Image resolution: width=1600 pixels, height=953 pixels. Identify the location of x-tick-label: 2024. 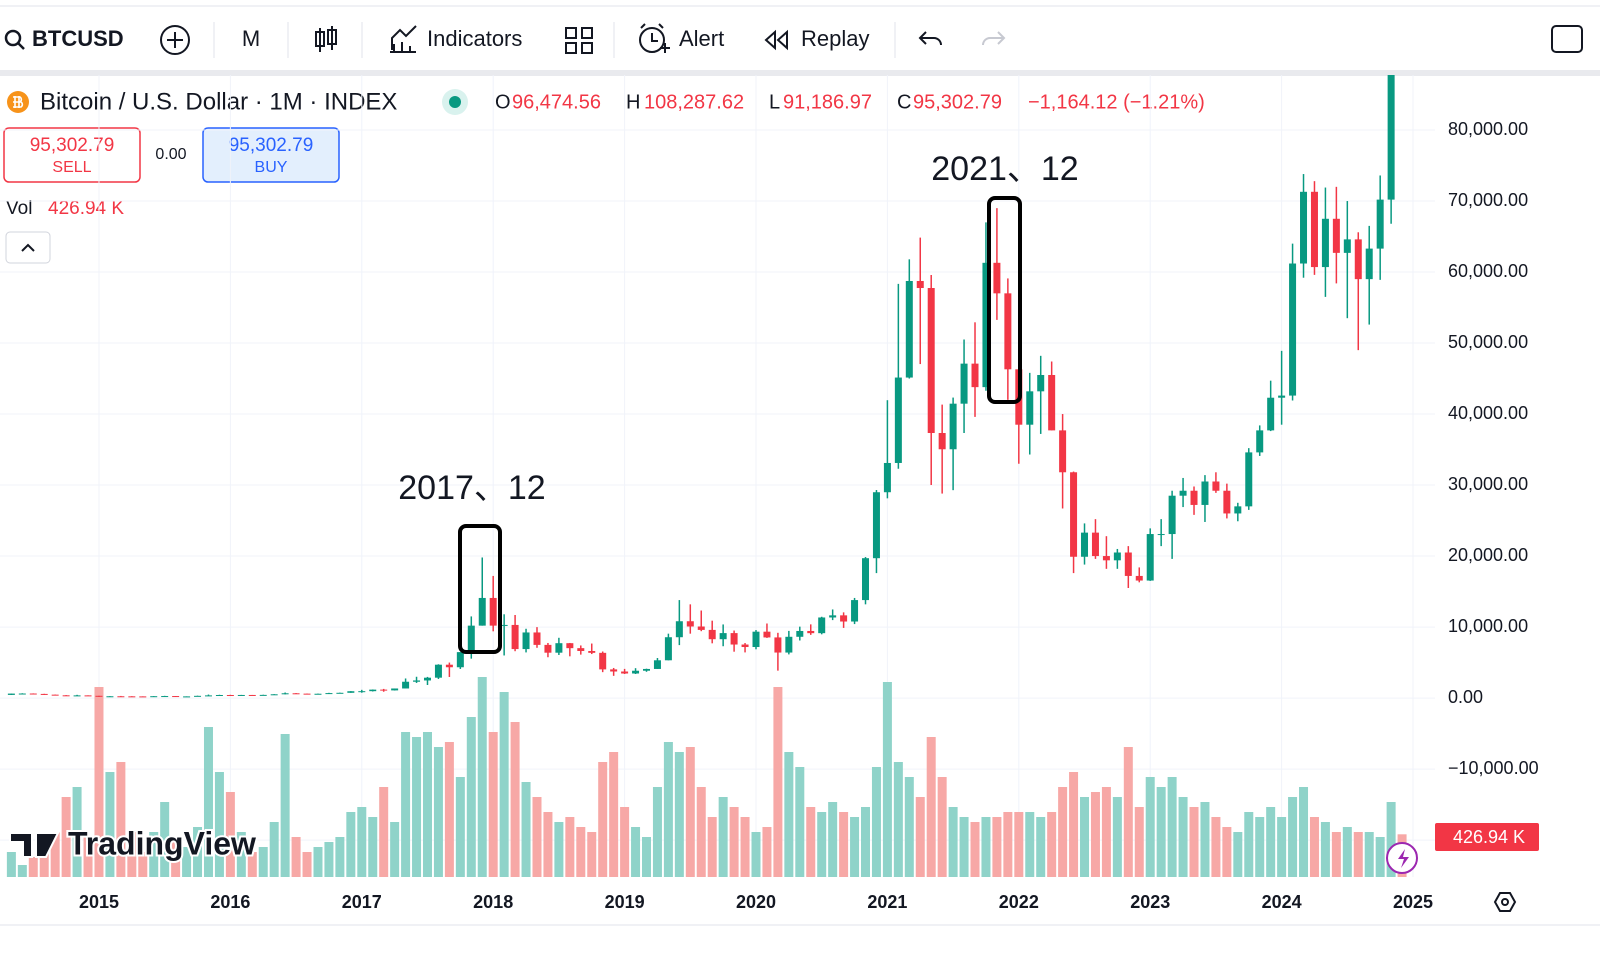
(1282, 902).